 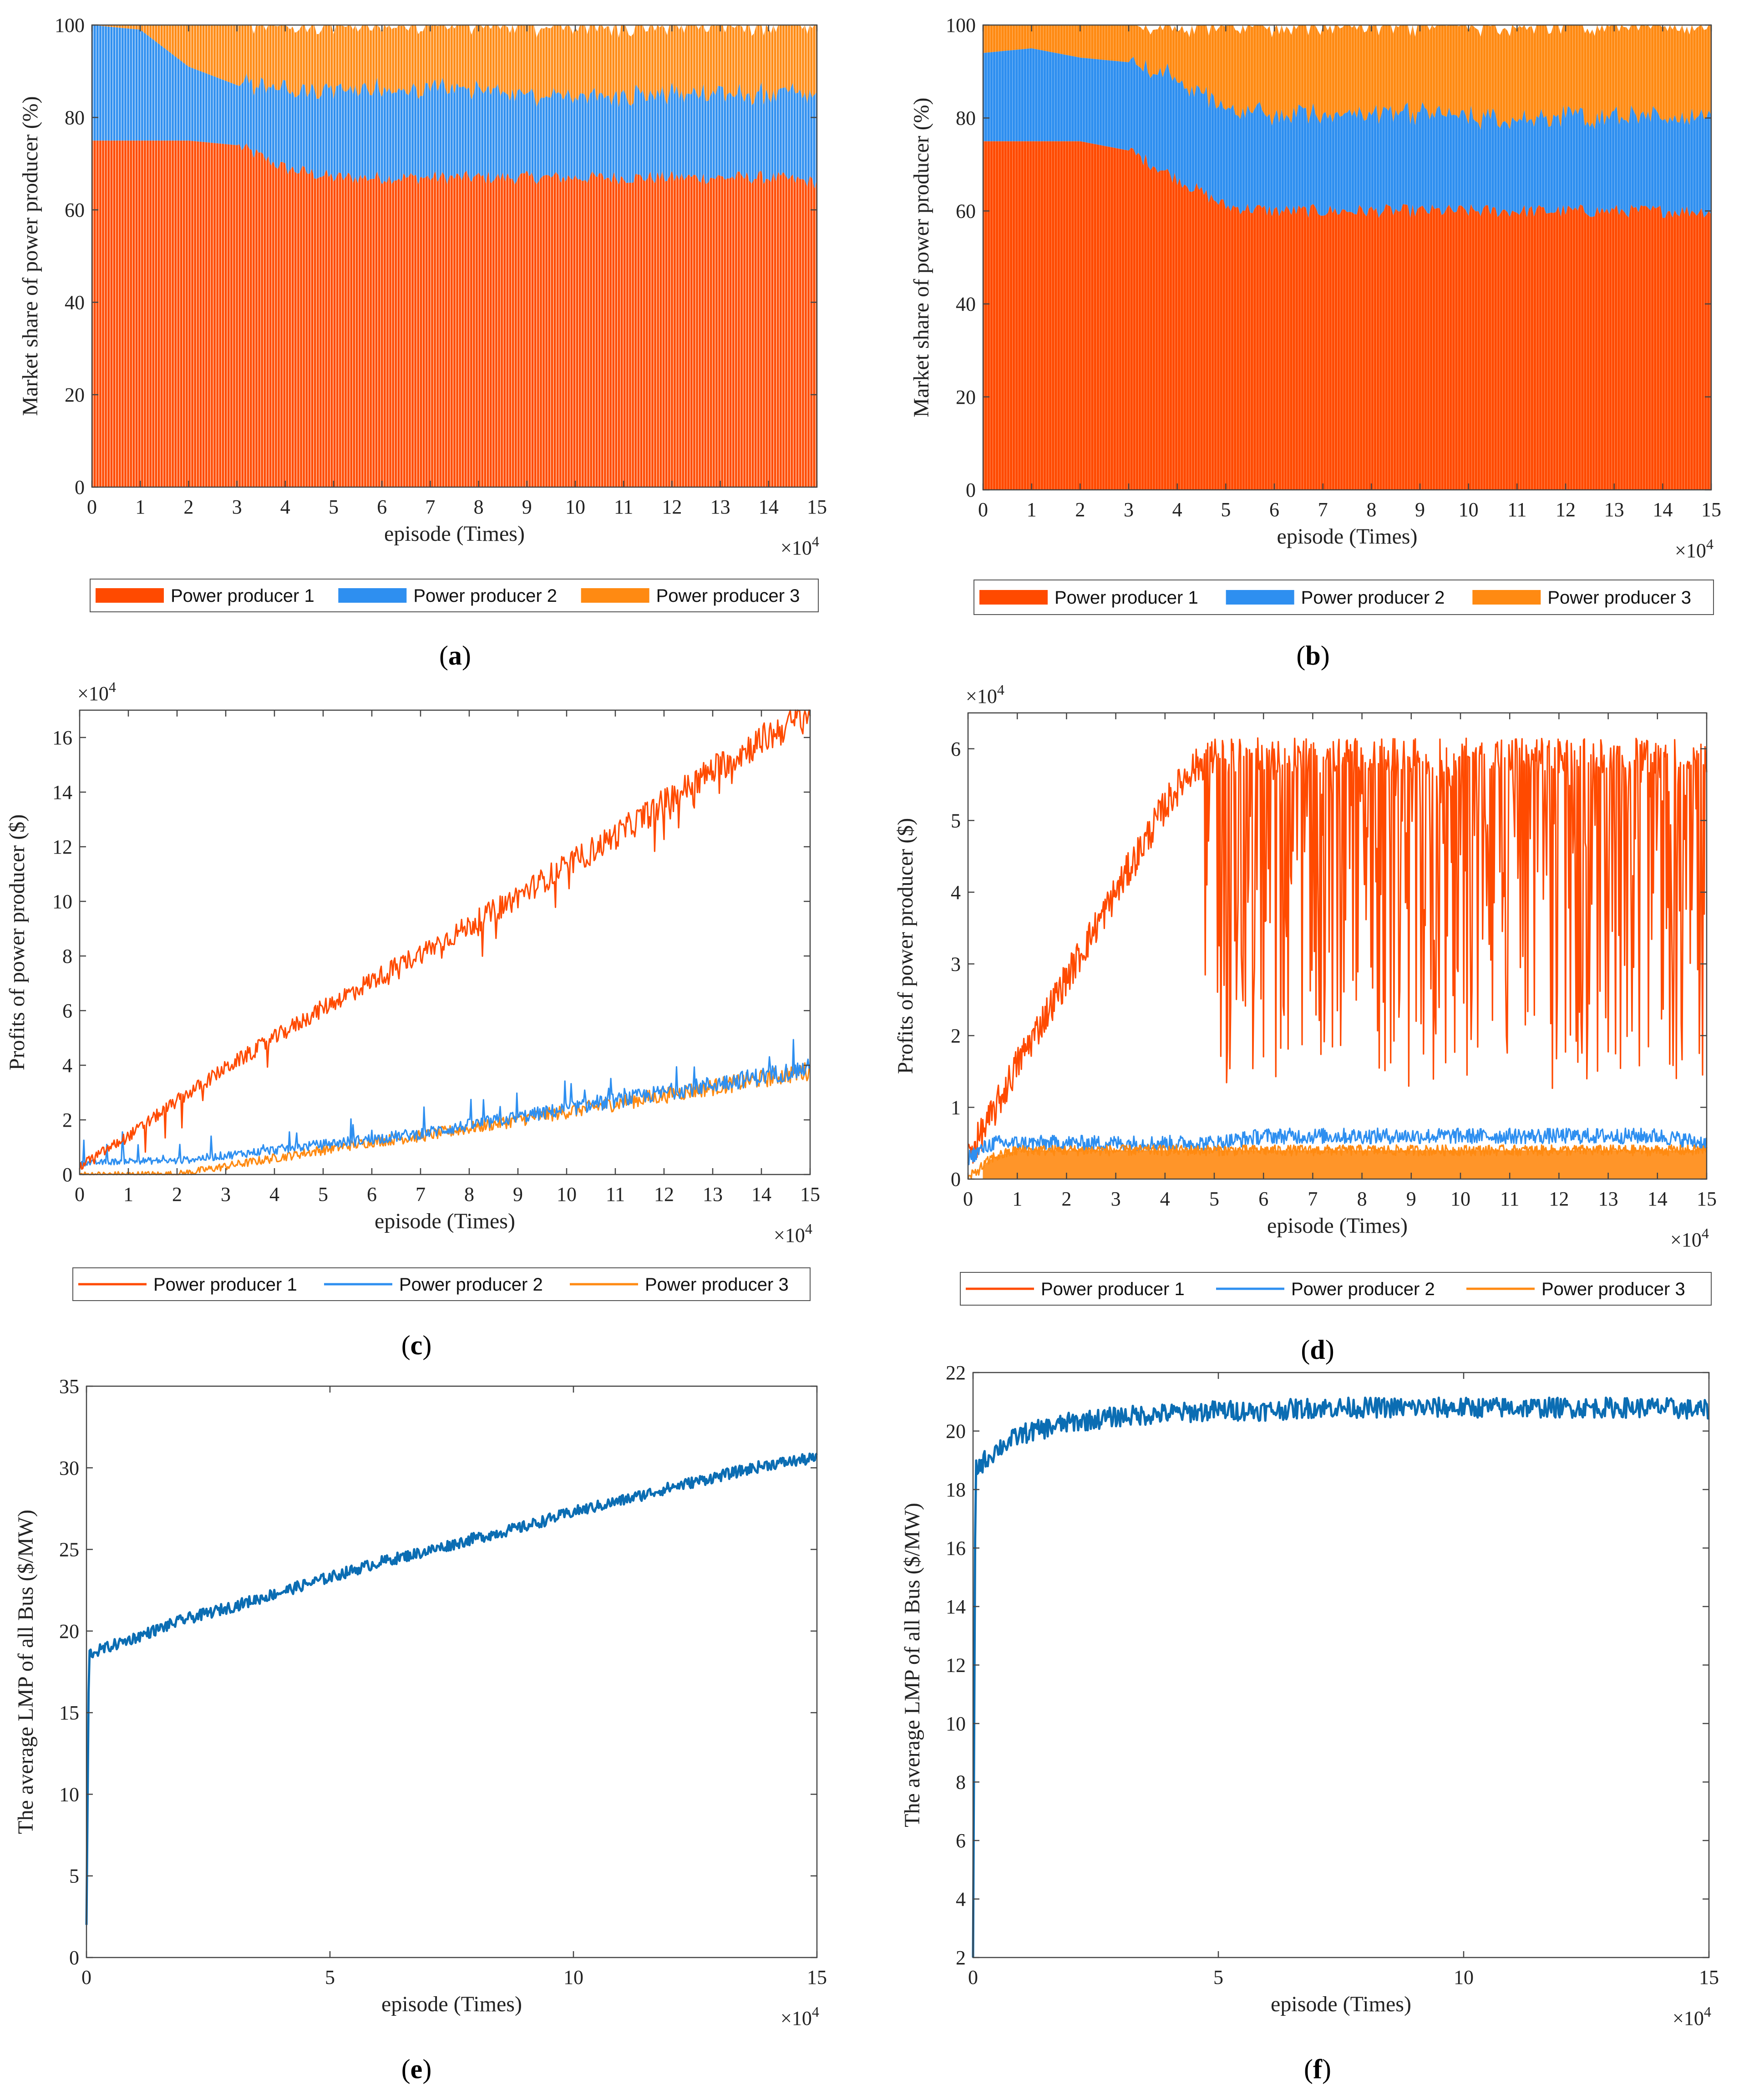 What do you see at coordinates (75, 210) in the screenshot?
I see `y-tick-label: 60` at bounding box center [75, 210].